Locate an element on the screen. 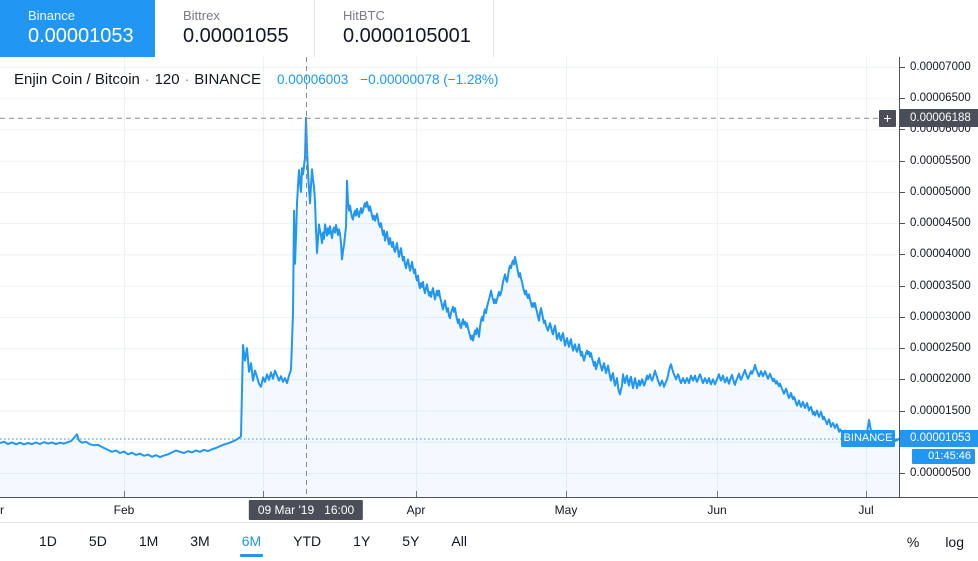  exchange-tab-bittrex: Bittrex 0.00001055 is located at coordinates (235, 28).